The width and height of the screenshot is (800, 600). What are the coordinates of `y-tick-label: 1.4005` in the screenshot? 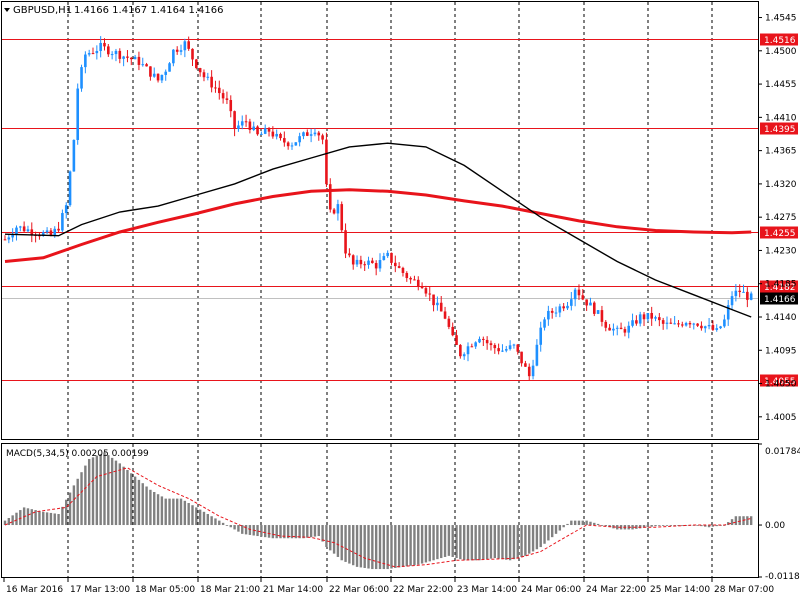 It's located at (781, 418).